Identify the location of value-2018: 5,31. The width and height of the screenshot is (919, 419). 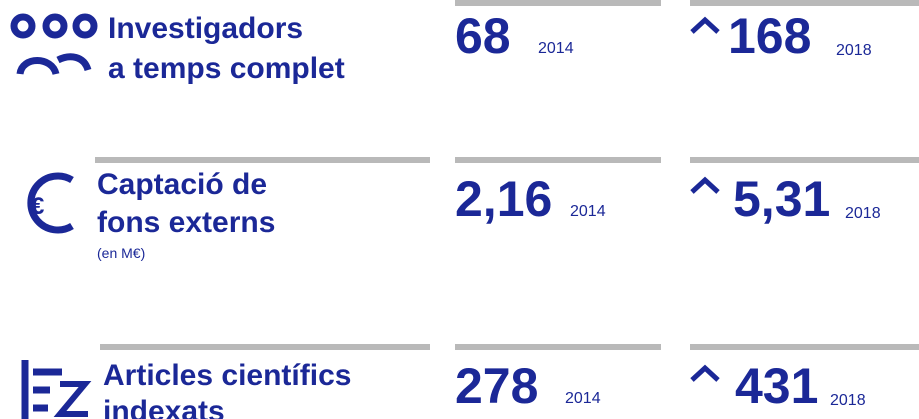
(781, 199).